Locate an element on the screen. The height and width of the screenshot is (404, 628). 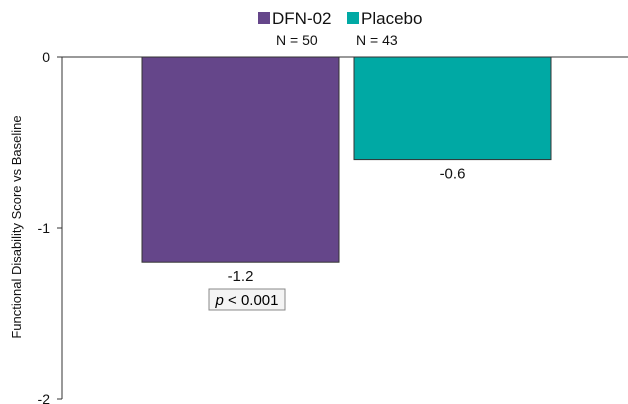
y-axis-label: Functional Disability Score vs Baseline is located at coordinates (16, 226).